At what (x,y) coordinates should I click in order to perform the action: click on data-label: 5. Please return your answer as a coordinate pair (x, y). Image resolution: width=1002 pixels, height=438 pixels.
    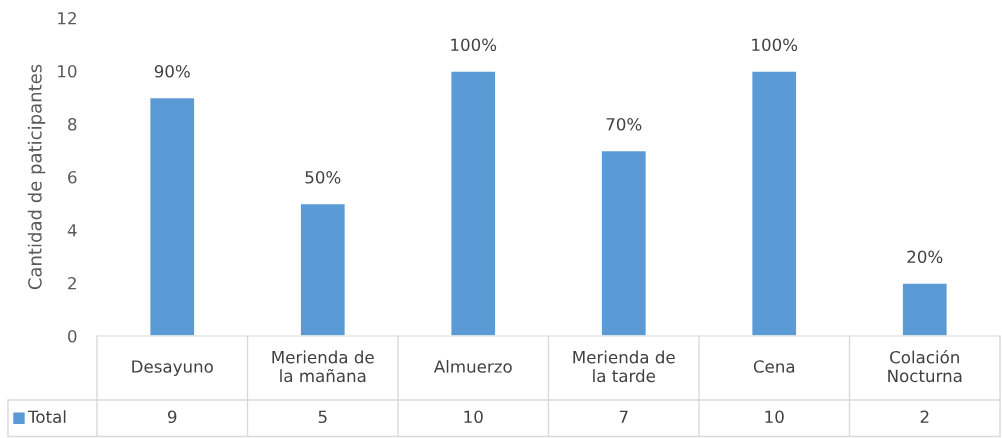
    Looking at the image, I should click on (322, 417).